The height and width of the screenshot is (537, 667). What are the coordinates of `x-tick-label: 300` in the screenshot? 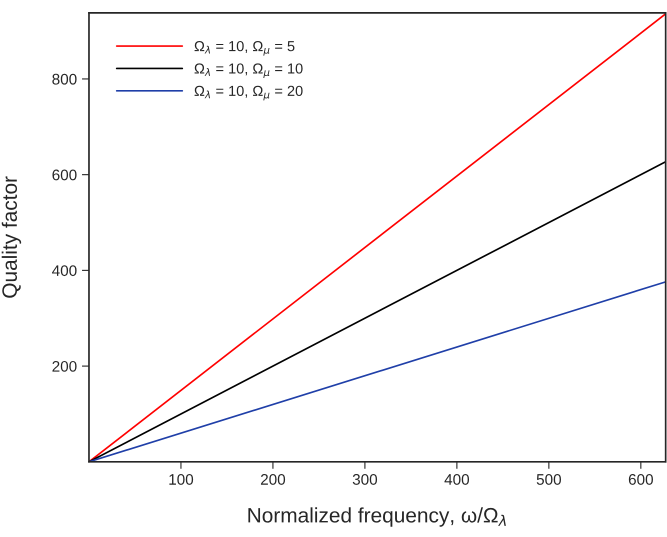 It's located at (365, 479).